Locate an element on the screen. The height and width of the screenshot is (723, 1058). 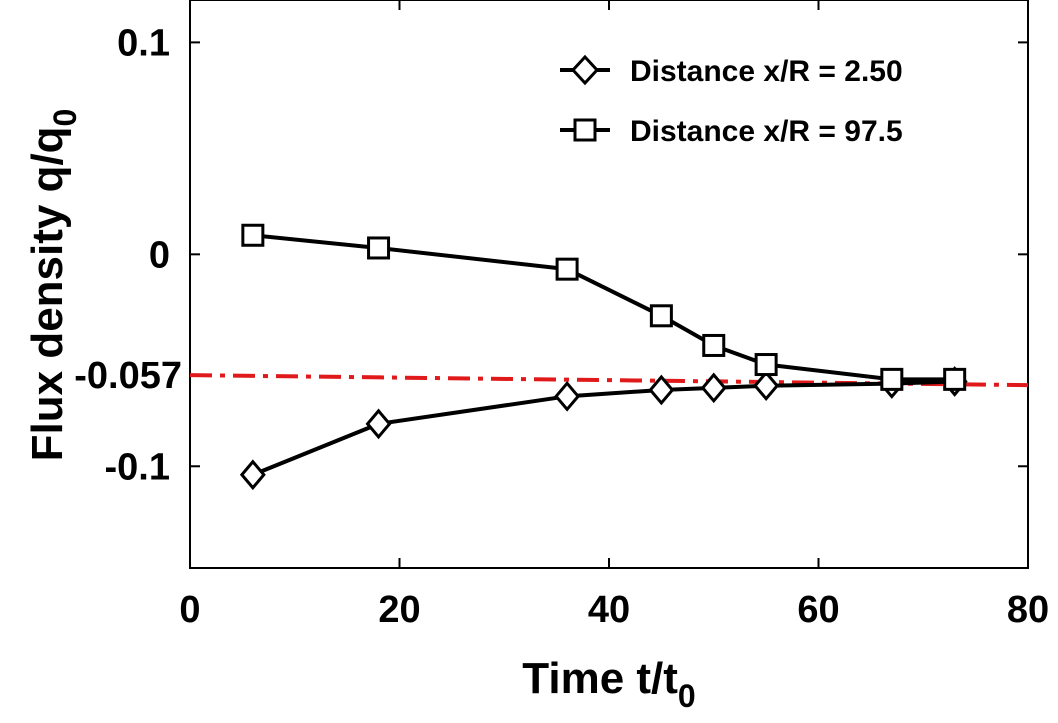
legend: Distance x/R = 2.50 Distance x/R = 97.5 is located at coordinates (731, 101).